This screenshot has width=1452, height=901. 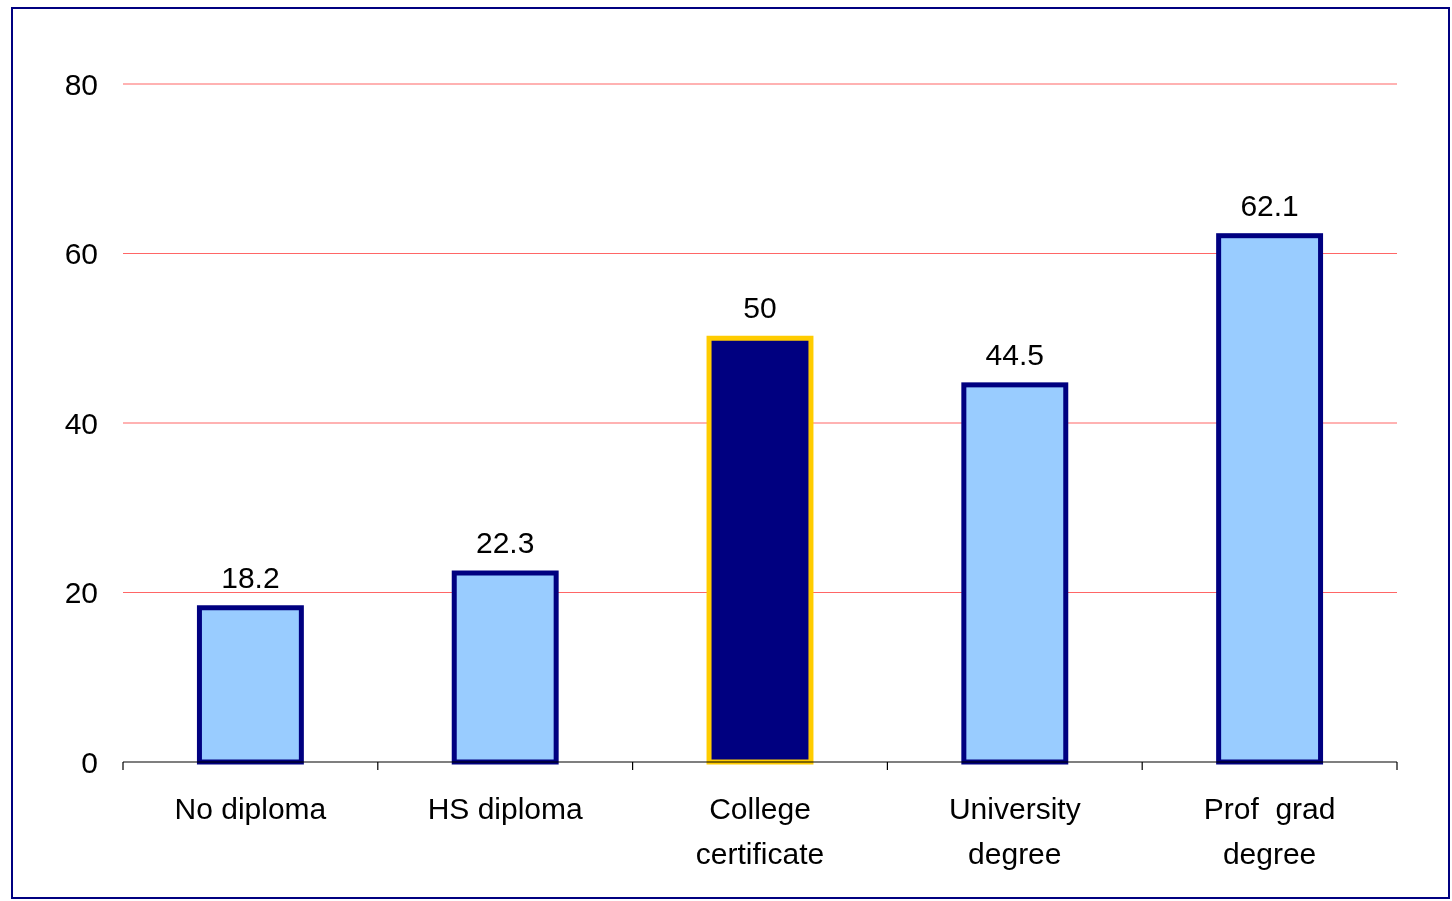 I want to click on y-tick-label: 0, so click(x=89, y=762).